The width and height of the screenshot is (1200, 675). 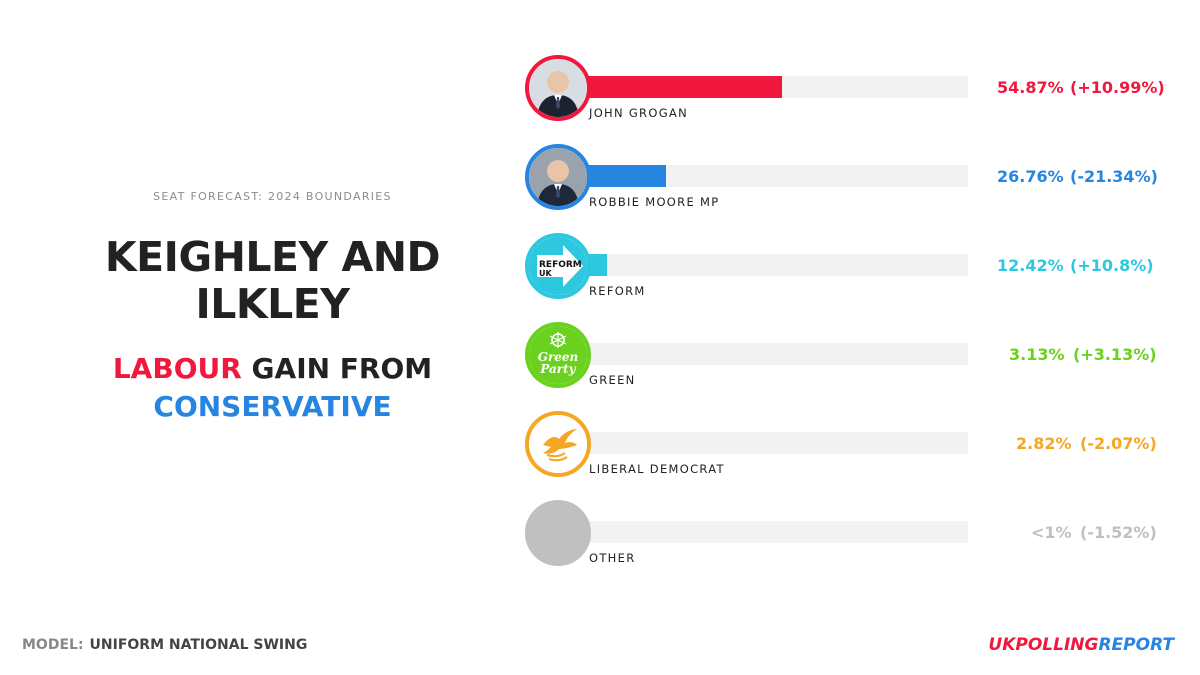 What do you see at coordinates (272, 406) in the screenshot?
I see `result-loser-party: CONSERVATIVE` at bounding box center [272, 406].